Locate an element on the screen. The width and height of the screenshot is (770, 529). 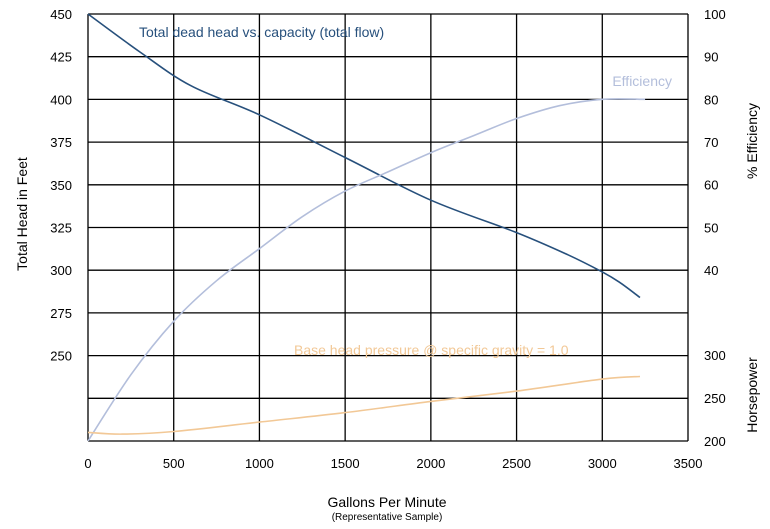
x-tick-label: 3500 is located at coordinates (688, 463).